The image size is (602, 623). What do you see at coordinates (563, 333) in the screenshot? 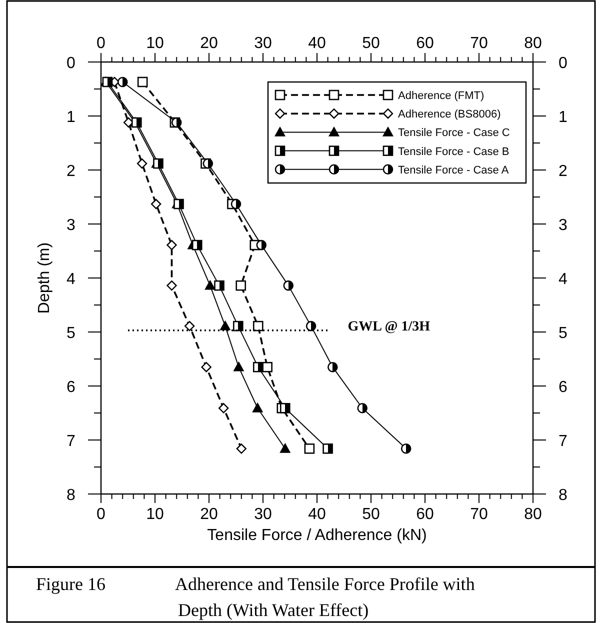
I see `y2-tick-label: 5` at bounding box center [563, 333].